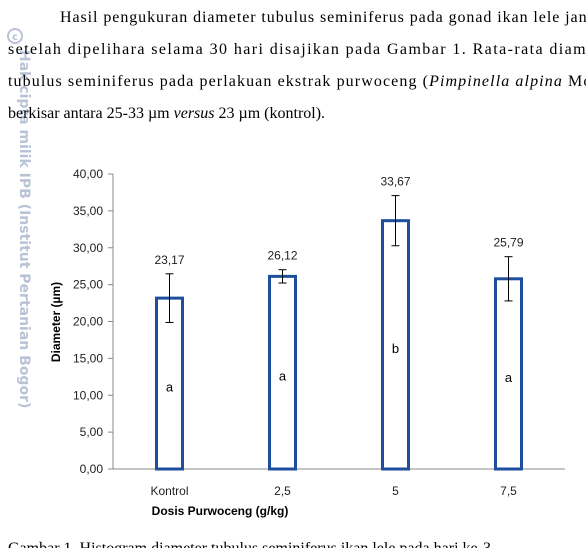 The height and width of the screenshot is (548, 586). What do you see at coordinates (91, 113) in the screenshot?
I see `text-run: berkisar antara 25-33 µm` at bounding box center [91, 113].